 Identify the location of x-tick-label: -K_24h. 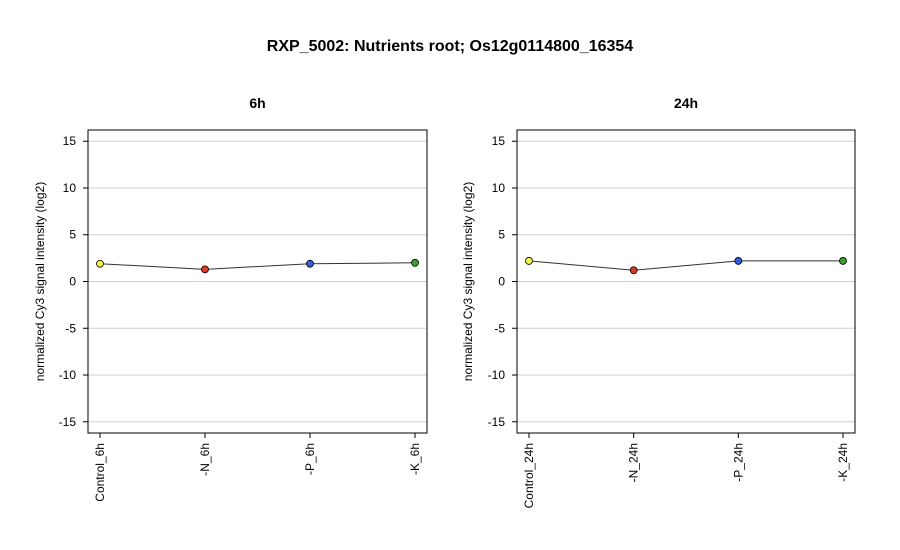
(843, 462).